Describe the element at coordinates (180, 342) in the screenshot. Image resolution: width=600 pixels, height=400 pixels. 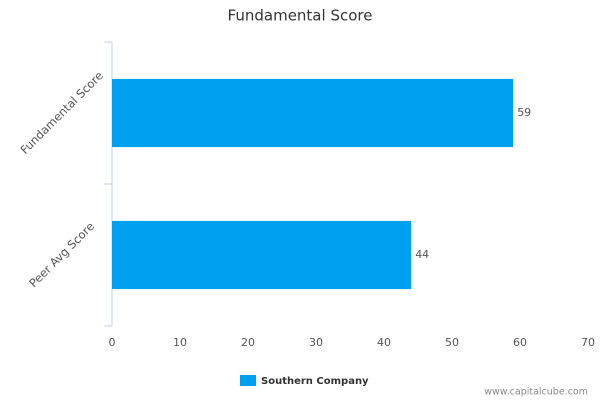
I see `x-tick-label: 10` at that location.